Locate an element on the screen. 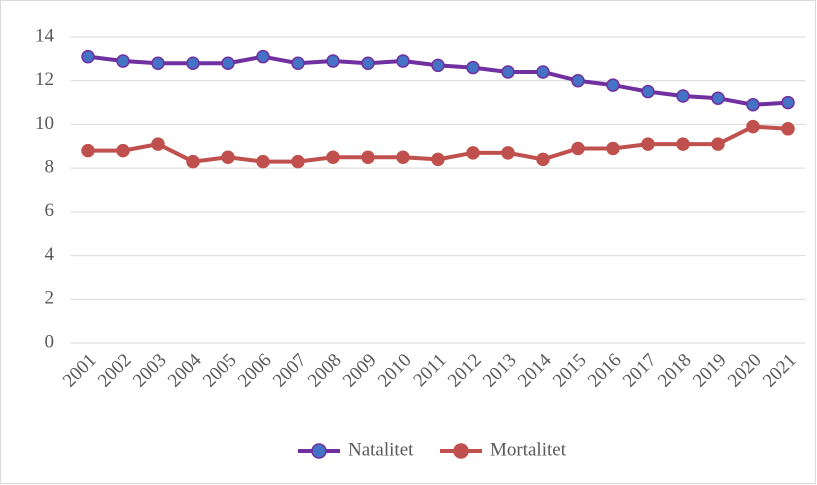 Image resolution: width=817 pixels, height=485 pixels. y-tick-label: 4 is located at coordinates (50, 254).